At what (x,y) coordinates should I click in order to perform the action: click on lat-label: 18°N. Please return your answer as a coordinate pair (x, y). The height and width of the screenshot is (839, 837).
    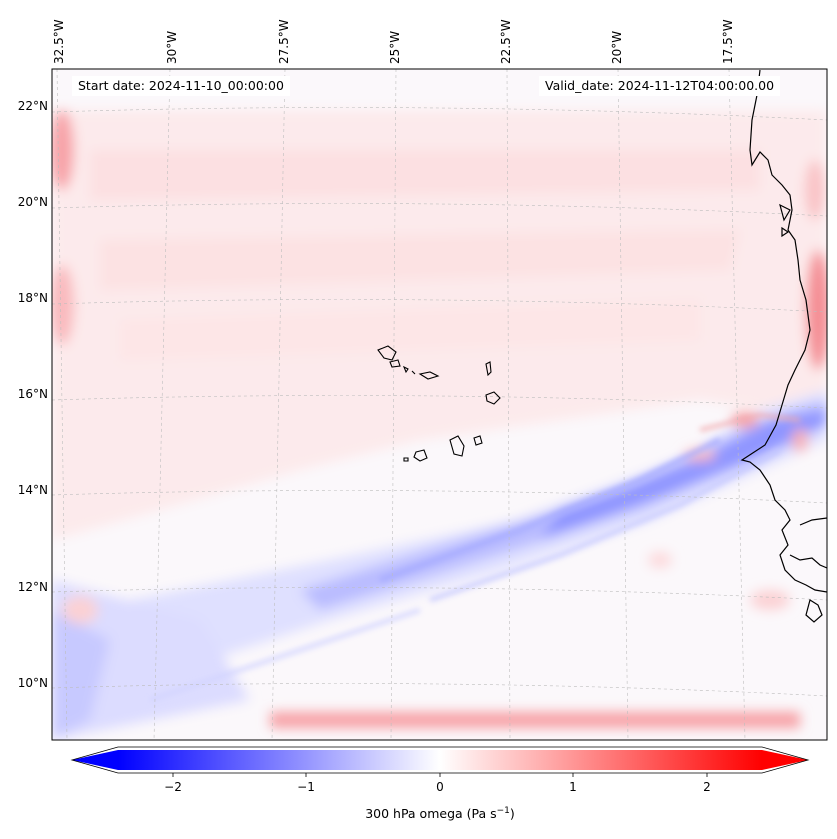
    Looking at the image, I should click on (32, 298).